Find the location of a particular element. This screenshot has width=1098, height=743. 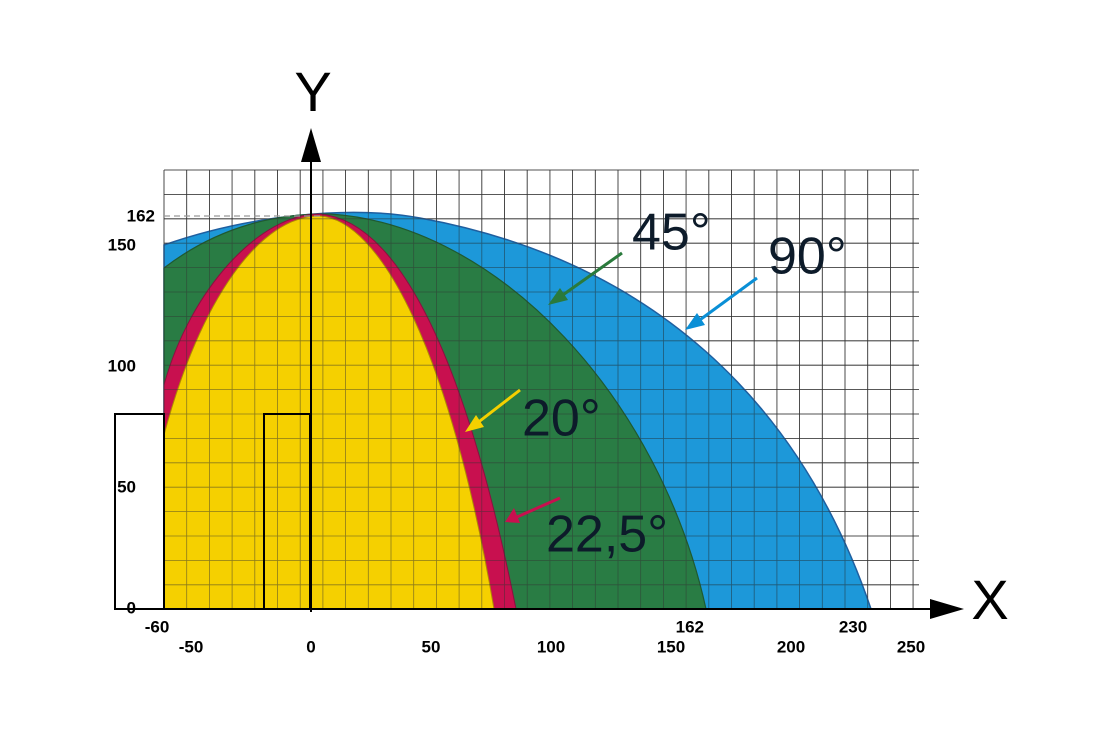

x-tick-label: 150 is located at coordinates (671, 646).